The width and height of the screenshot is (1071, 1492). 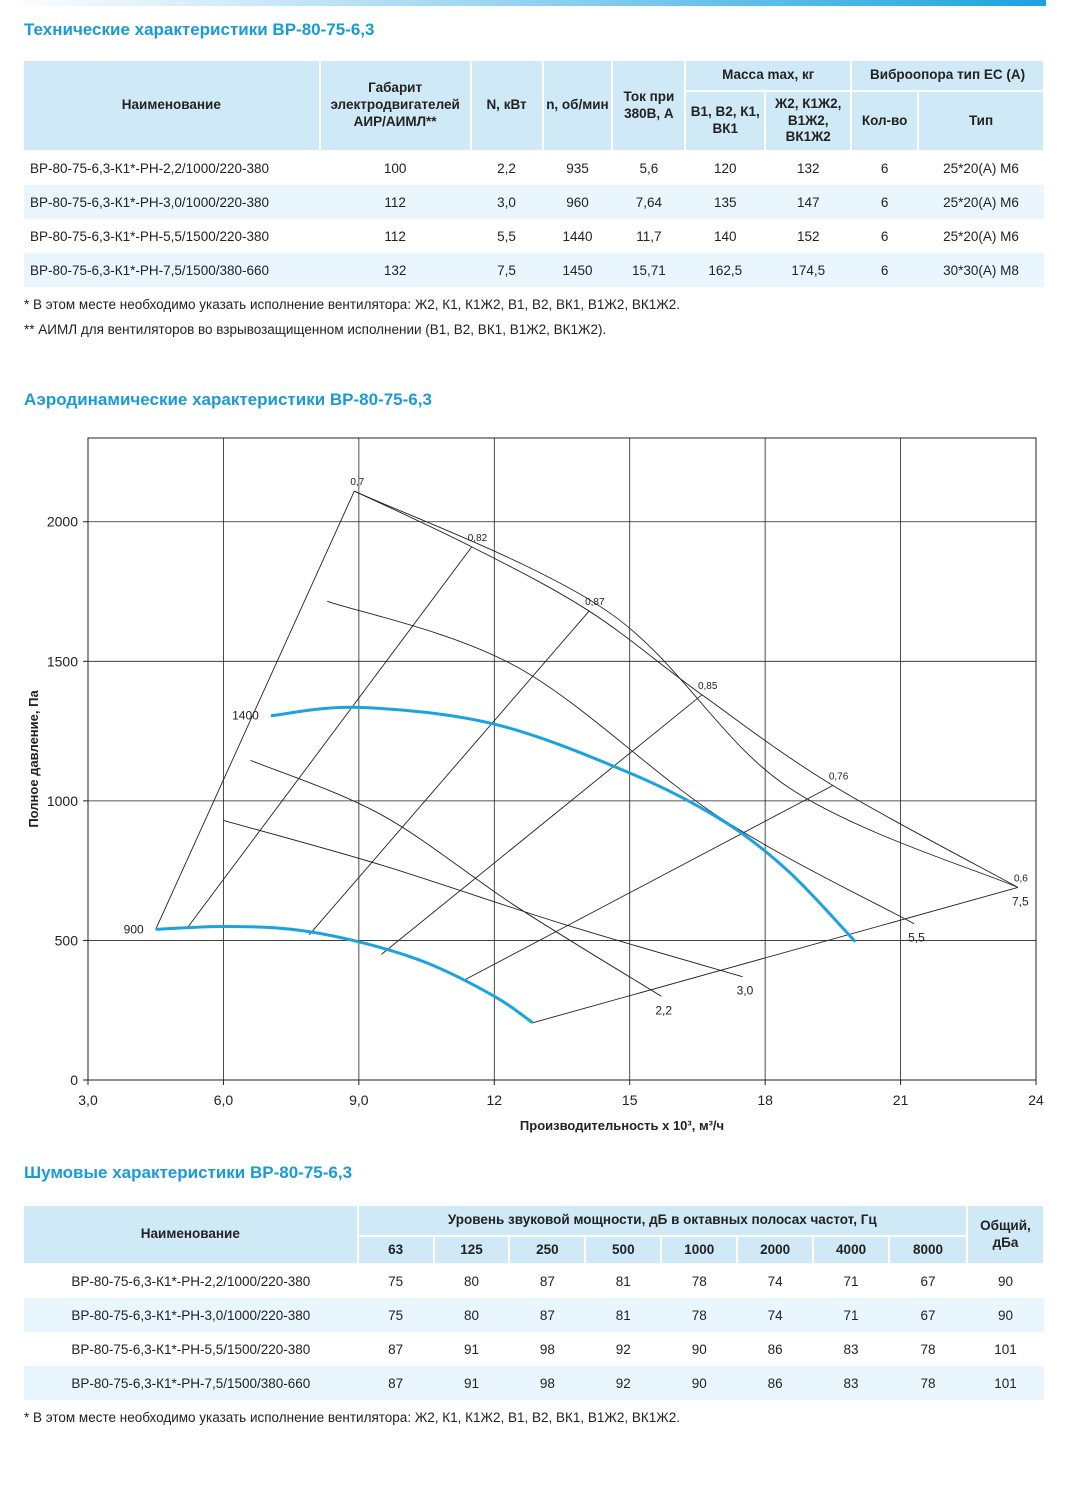 What do you see at coordinates (506, 202) in the screenshot?
I see `cell-power: 3,0` at bounding box center [506, 202].